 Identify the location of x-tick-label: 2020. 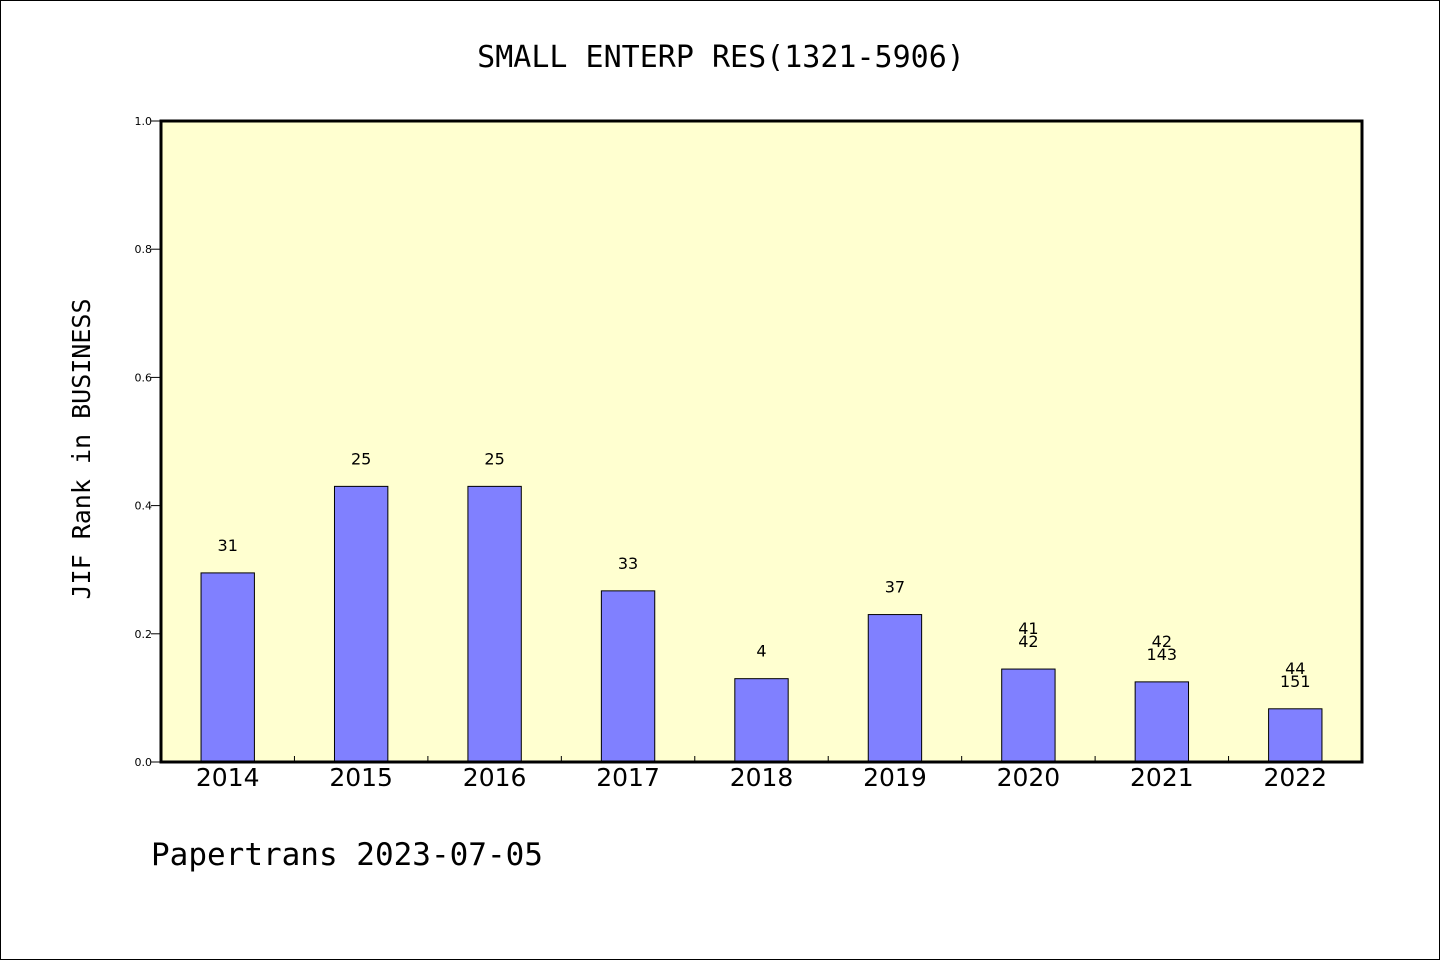
(1029, 777).